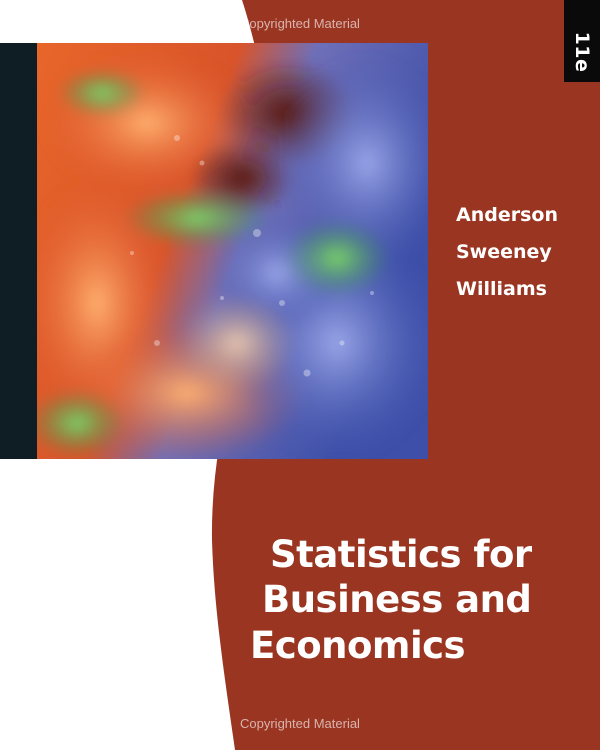 The image size is (600, 750). I want to click on edition-label: 11e, so click(582, 52).